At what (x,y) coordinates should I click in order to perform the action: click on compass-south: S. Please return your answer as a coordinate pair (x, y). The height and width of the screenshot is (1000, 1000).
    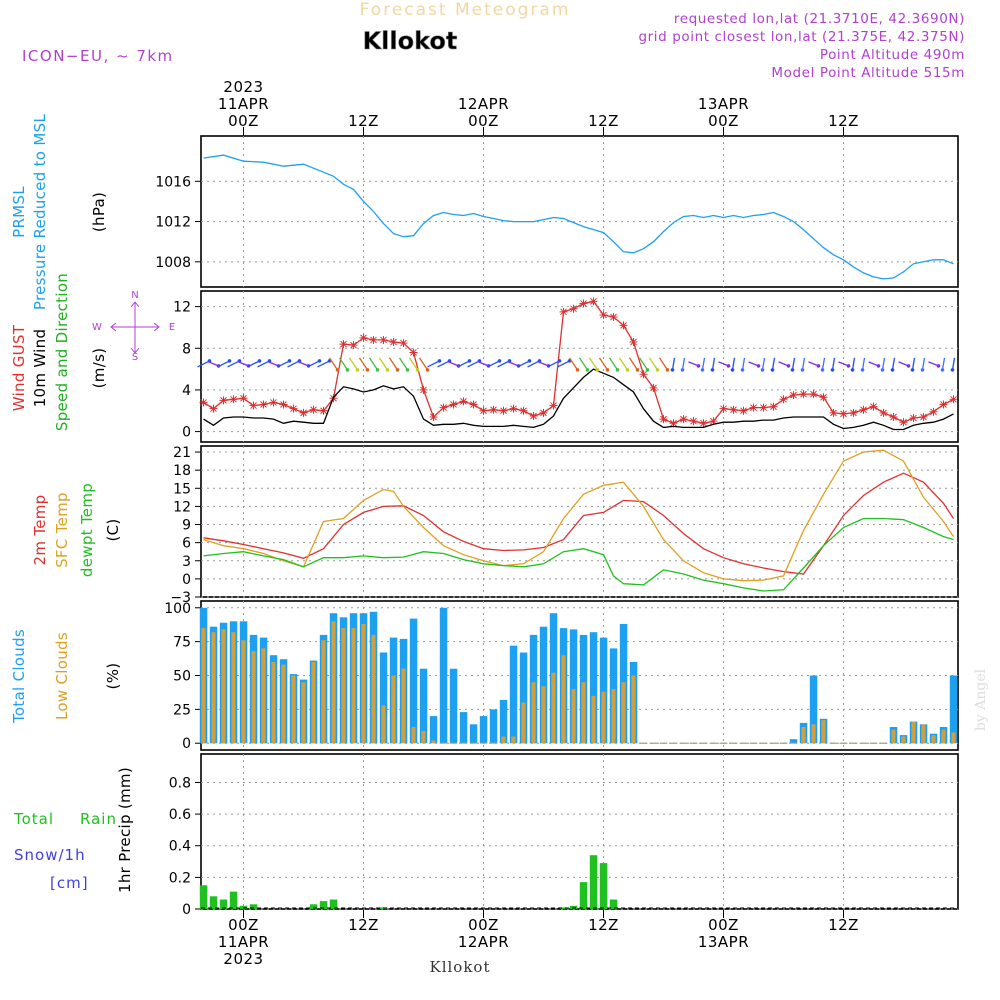
    Looking at the image, I should click on (135, 357).